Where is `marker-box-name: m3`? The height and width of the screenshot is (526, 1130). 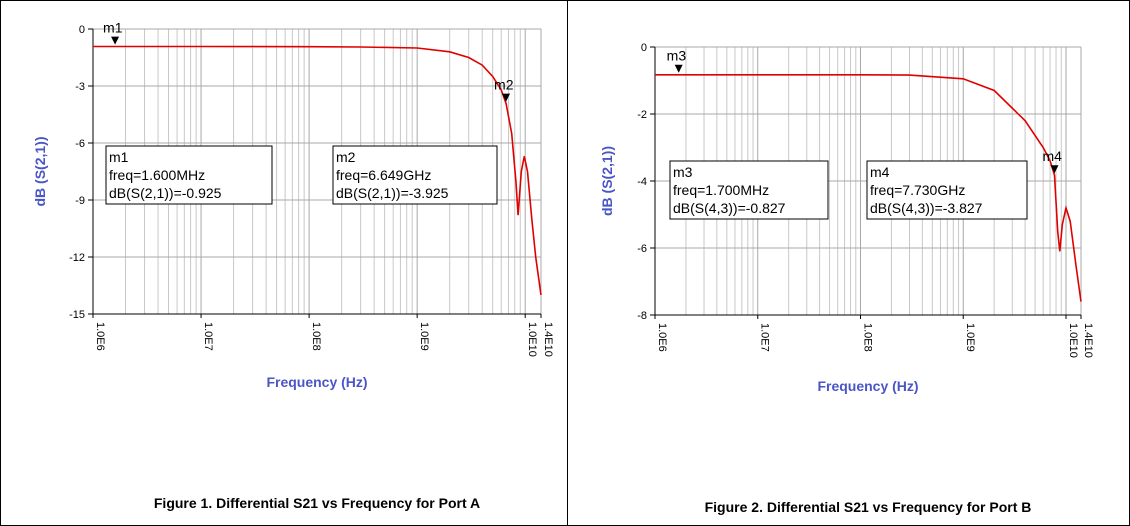
marker-box-name: m3 is located at coordinates (683, 172).